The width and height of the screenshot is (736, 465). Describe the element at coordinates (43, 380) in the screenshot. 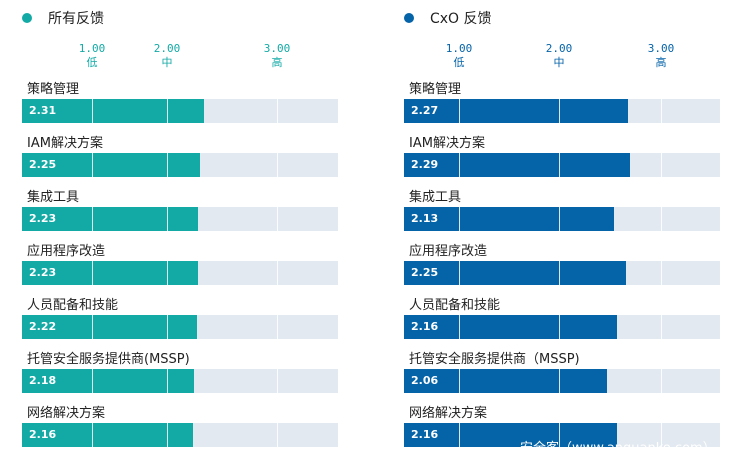

I see `bar-value-label: 2.18` at that location.